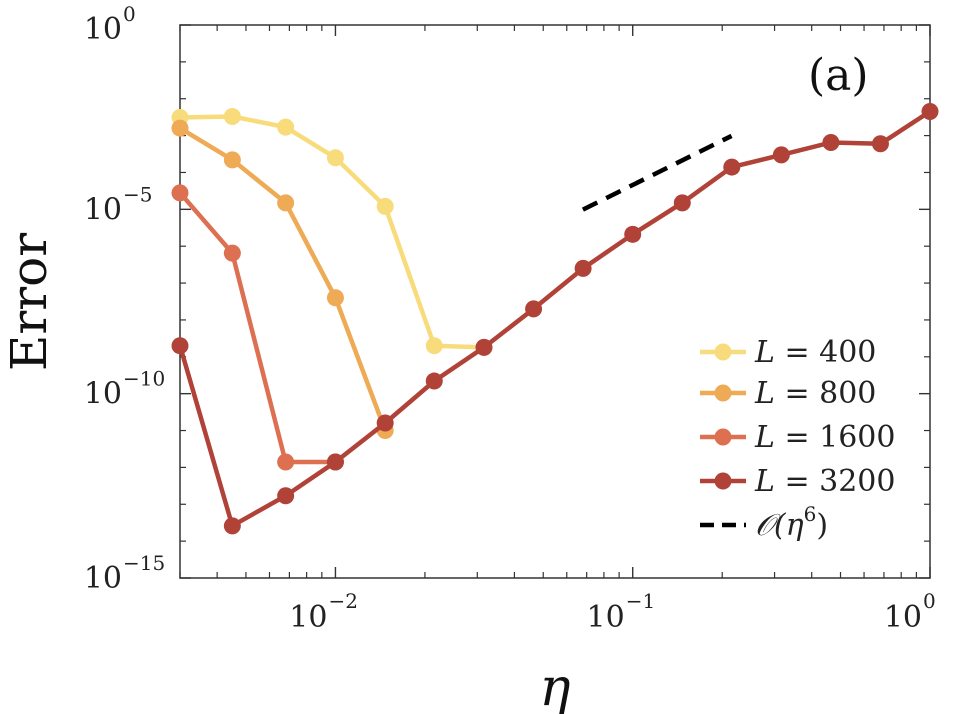 This screenshot has height=714, width=957. Describe the element at coordinates (815, 352) in the screenshot. I see `legend-label: L = 400` at that location.